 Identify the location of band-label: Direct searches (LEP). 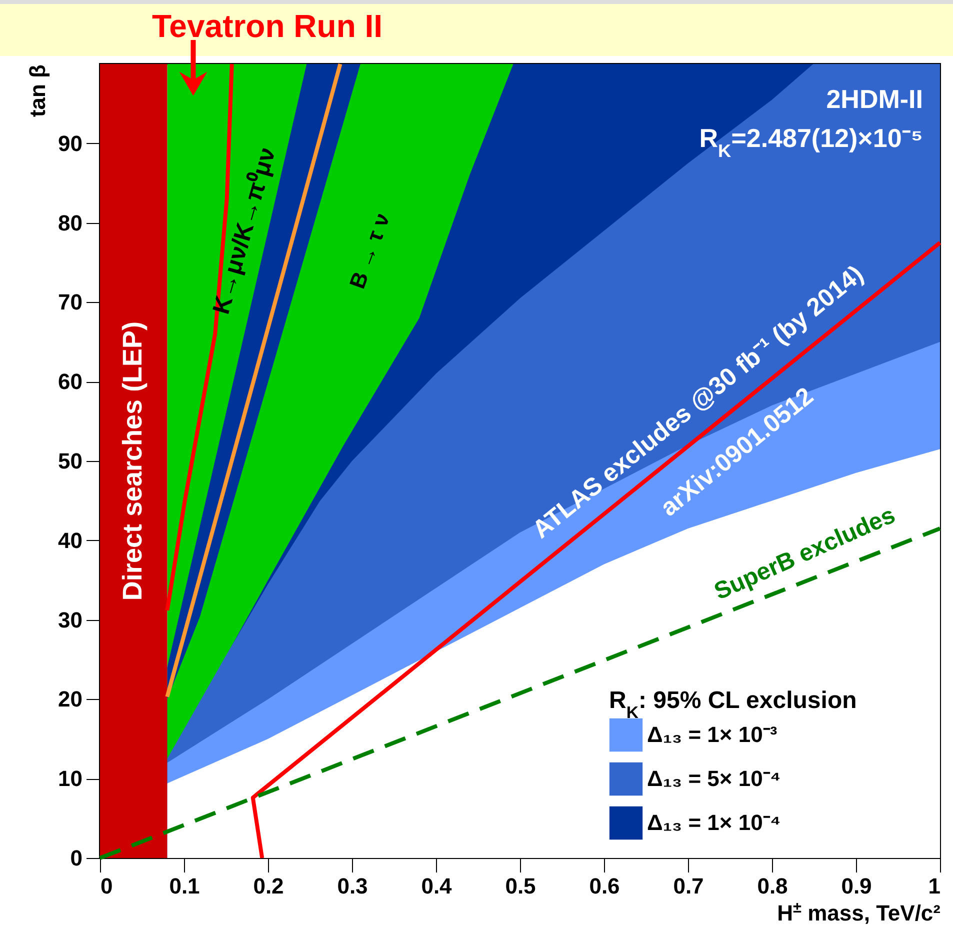
(133, 461).